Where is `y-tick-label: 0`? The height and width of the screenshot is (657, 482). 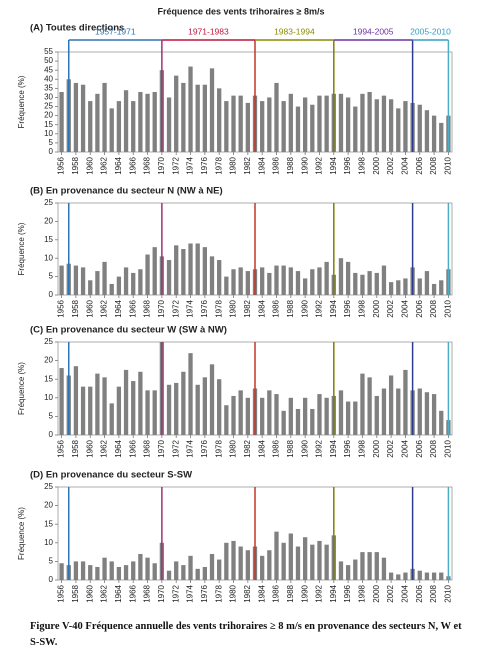 y-tick-label: 0 is located at coordinates (51, 151).